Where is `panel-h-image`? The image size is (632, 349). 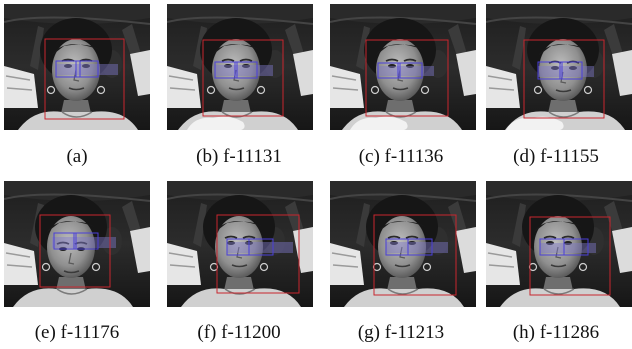 panel-h-image is located at coordinates (559, 244).